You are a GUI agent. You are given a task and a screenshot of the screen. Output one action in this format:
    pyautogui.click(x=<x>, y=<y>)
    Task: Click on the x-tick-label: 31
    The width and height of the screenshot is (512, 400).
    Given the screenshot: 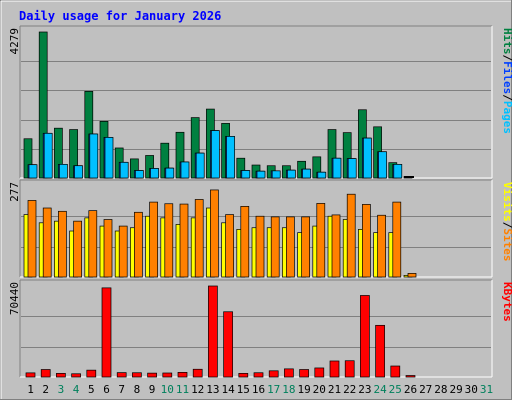 What is the action you would take?
    pyautogui.click(x=486, y=389)
    